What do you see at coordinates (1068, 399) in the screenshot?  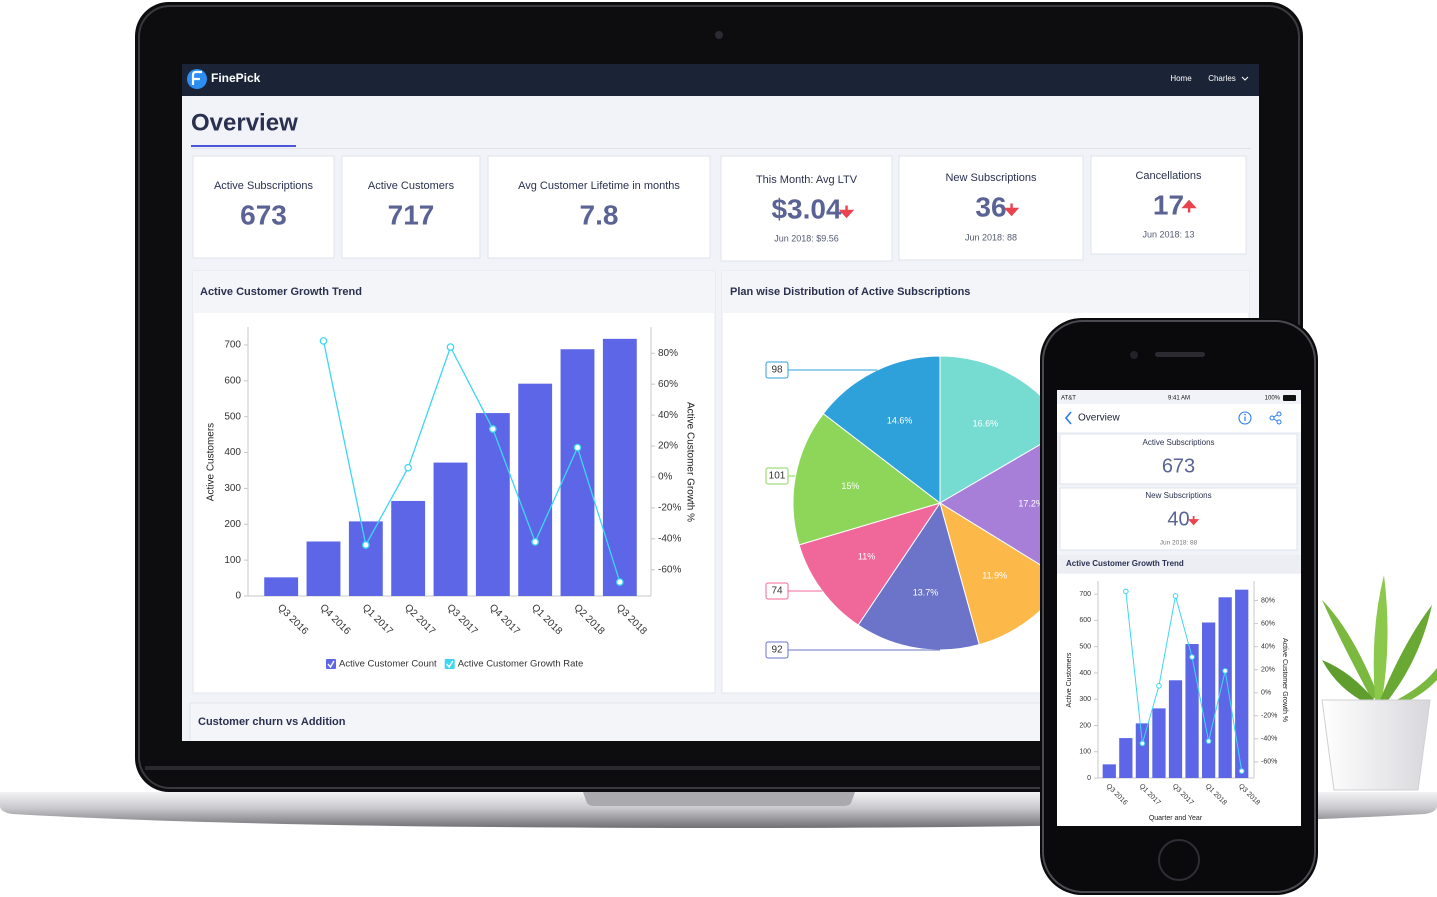 I see `status-carrier: AT&T` at bounding box center [1068, 399].